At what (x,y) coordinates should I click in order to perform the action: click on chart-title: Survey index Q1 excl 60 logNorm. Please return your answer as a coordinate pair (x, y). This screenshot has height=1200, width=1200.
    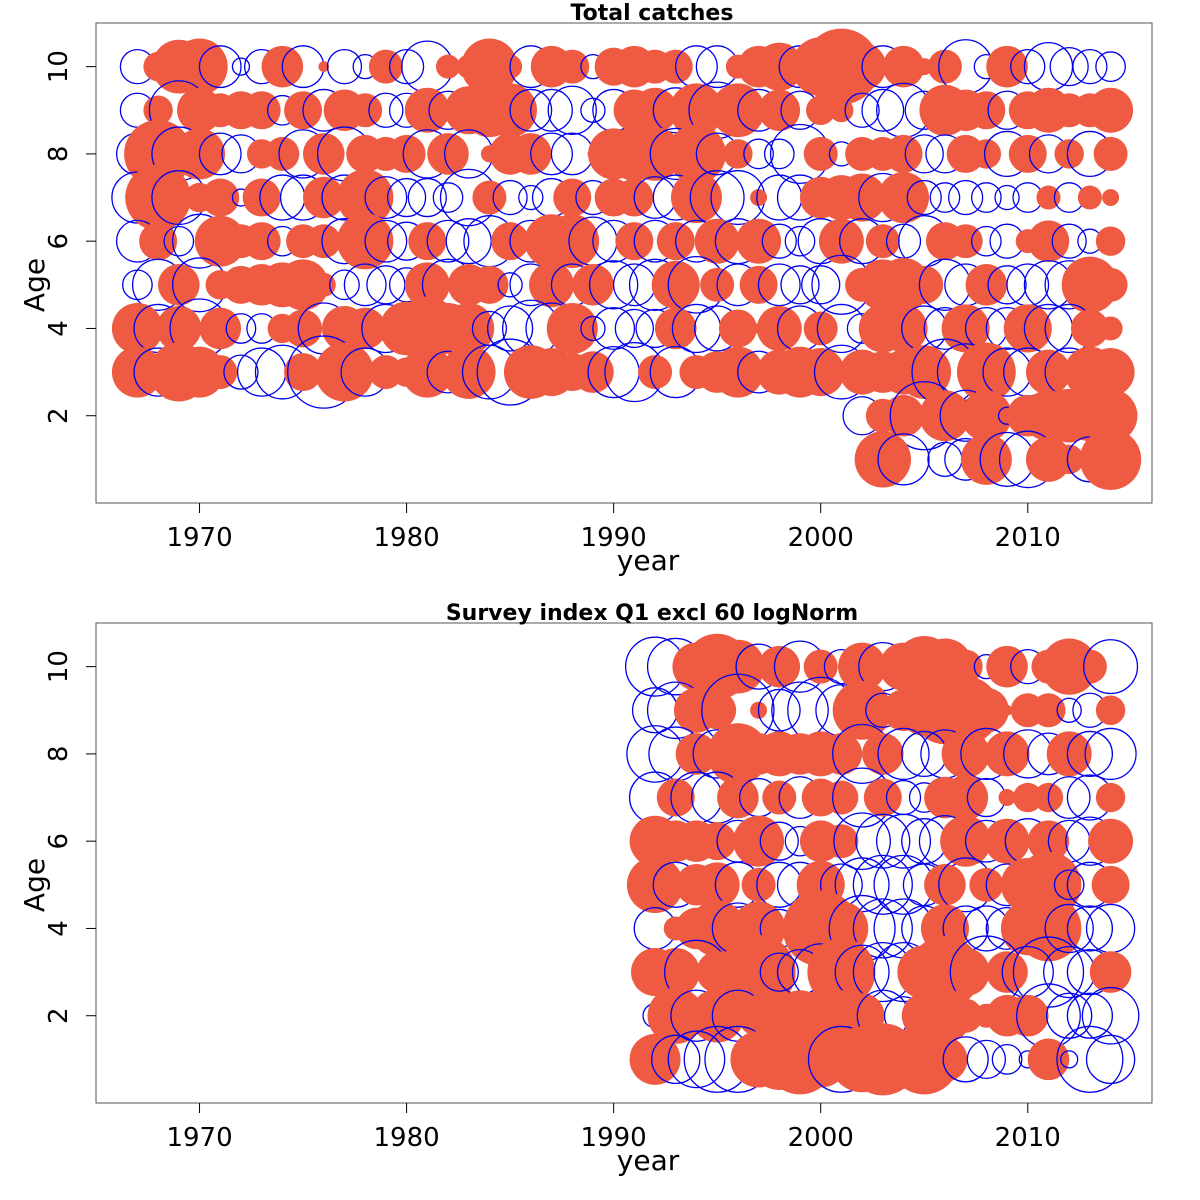
    Looking at the image, I should click on (652, 613).